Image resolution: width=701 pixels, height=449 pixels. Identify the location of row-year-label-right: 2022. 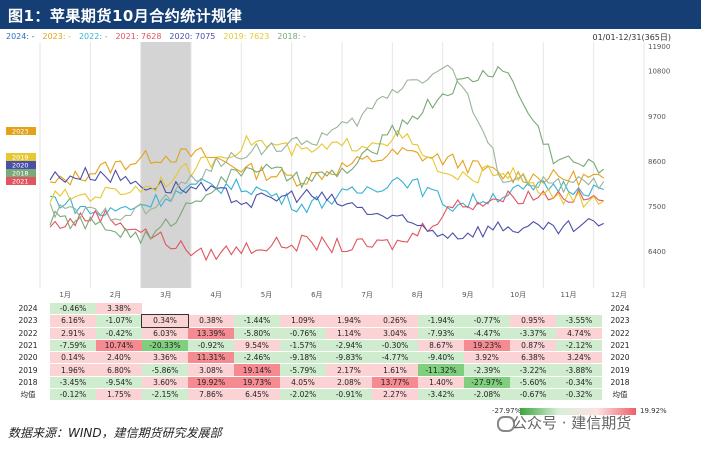
(620, 333).